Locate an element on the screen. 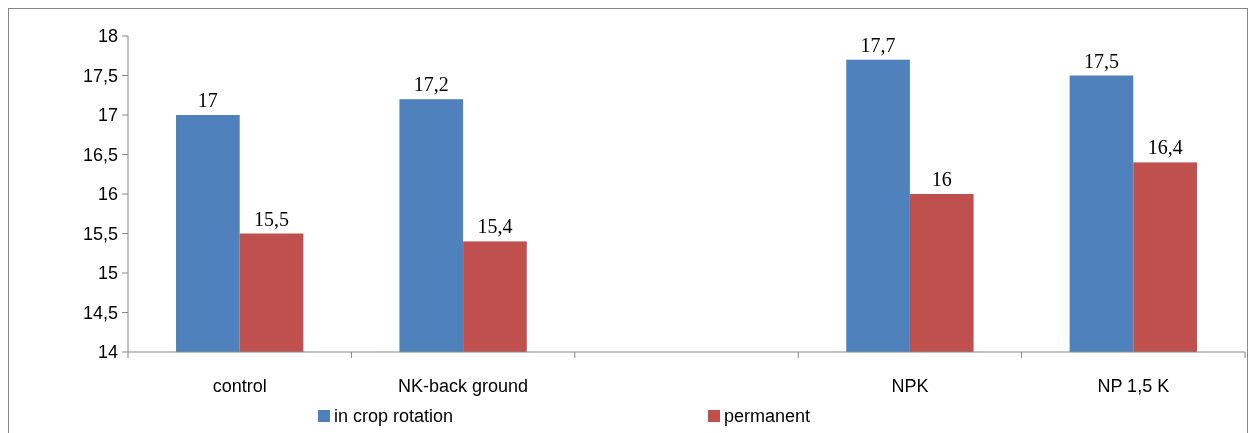 The width and height of the screenshot is (1257, 433). x-tick-label: NP 1,5 K is located at coordinates (1133, 386).